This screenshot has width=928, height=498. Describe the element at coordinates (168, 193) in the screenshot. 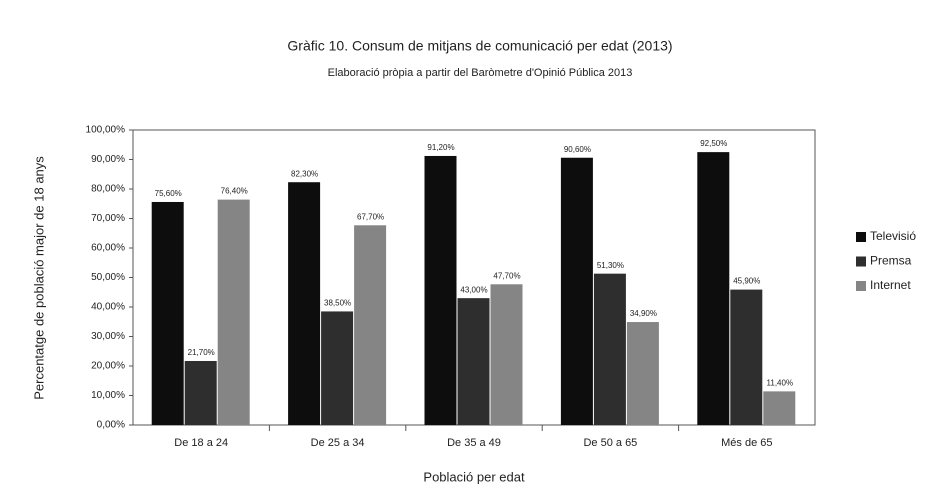

I see `value-label: 75,60%` at that location.